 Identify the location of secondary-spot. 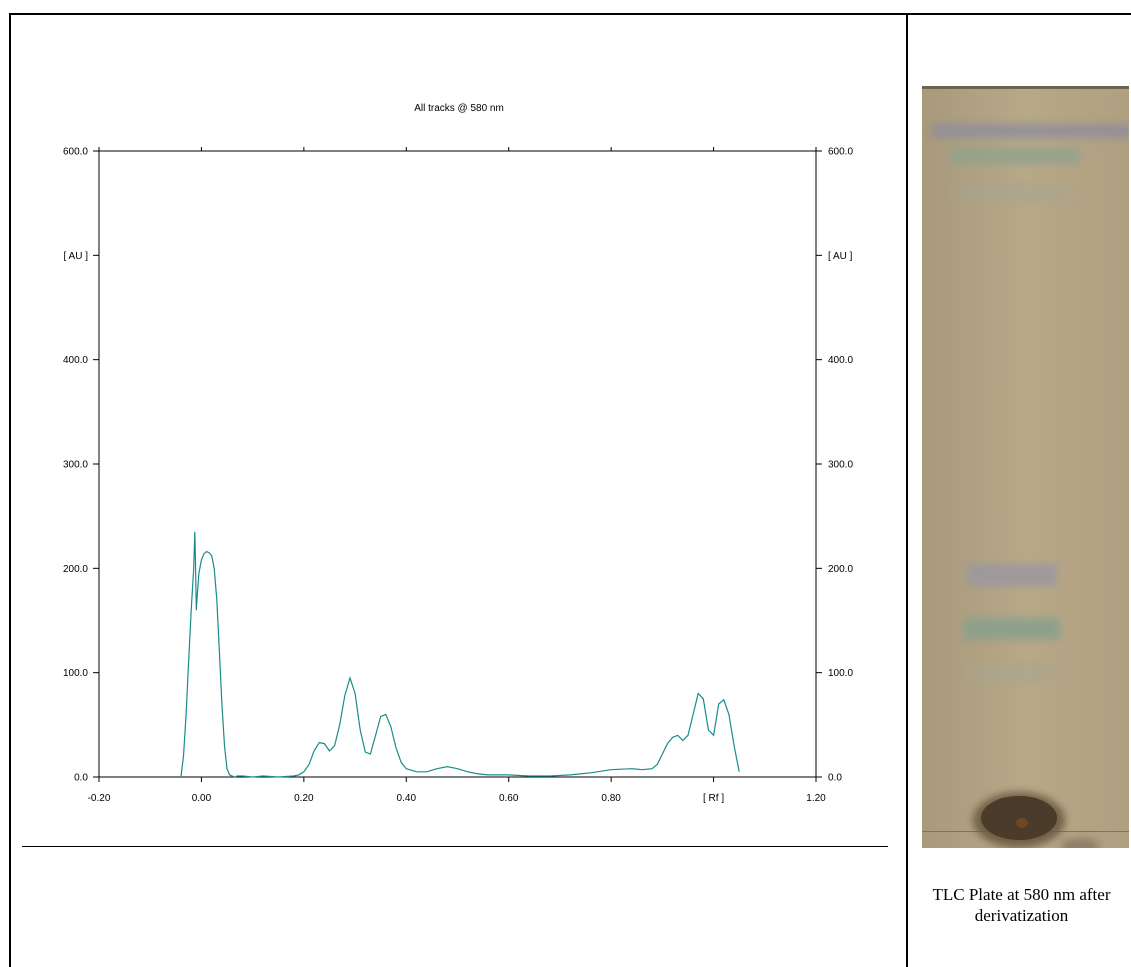
(1080, 843).